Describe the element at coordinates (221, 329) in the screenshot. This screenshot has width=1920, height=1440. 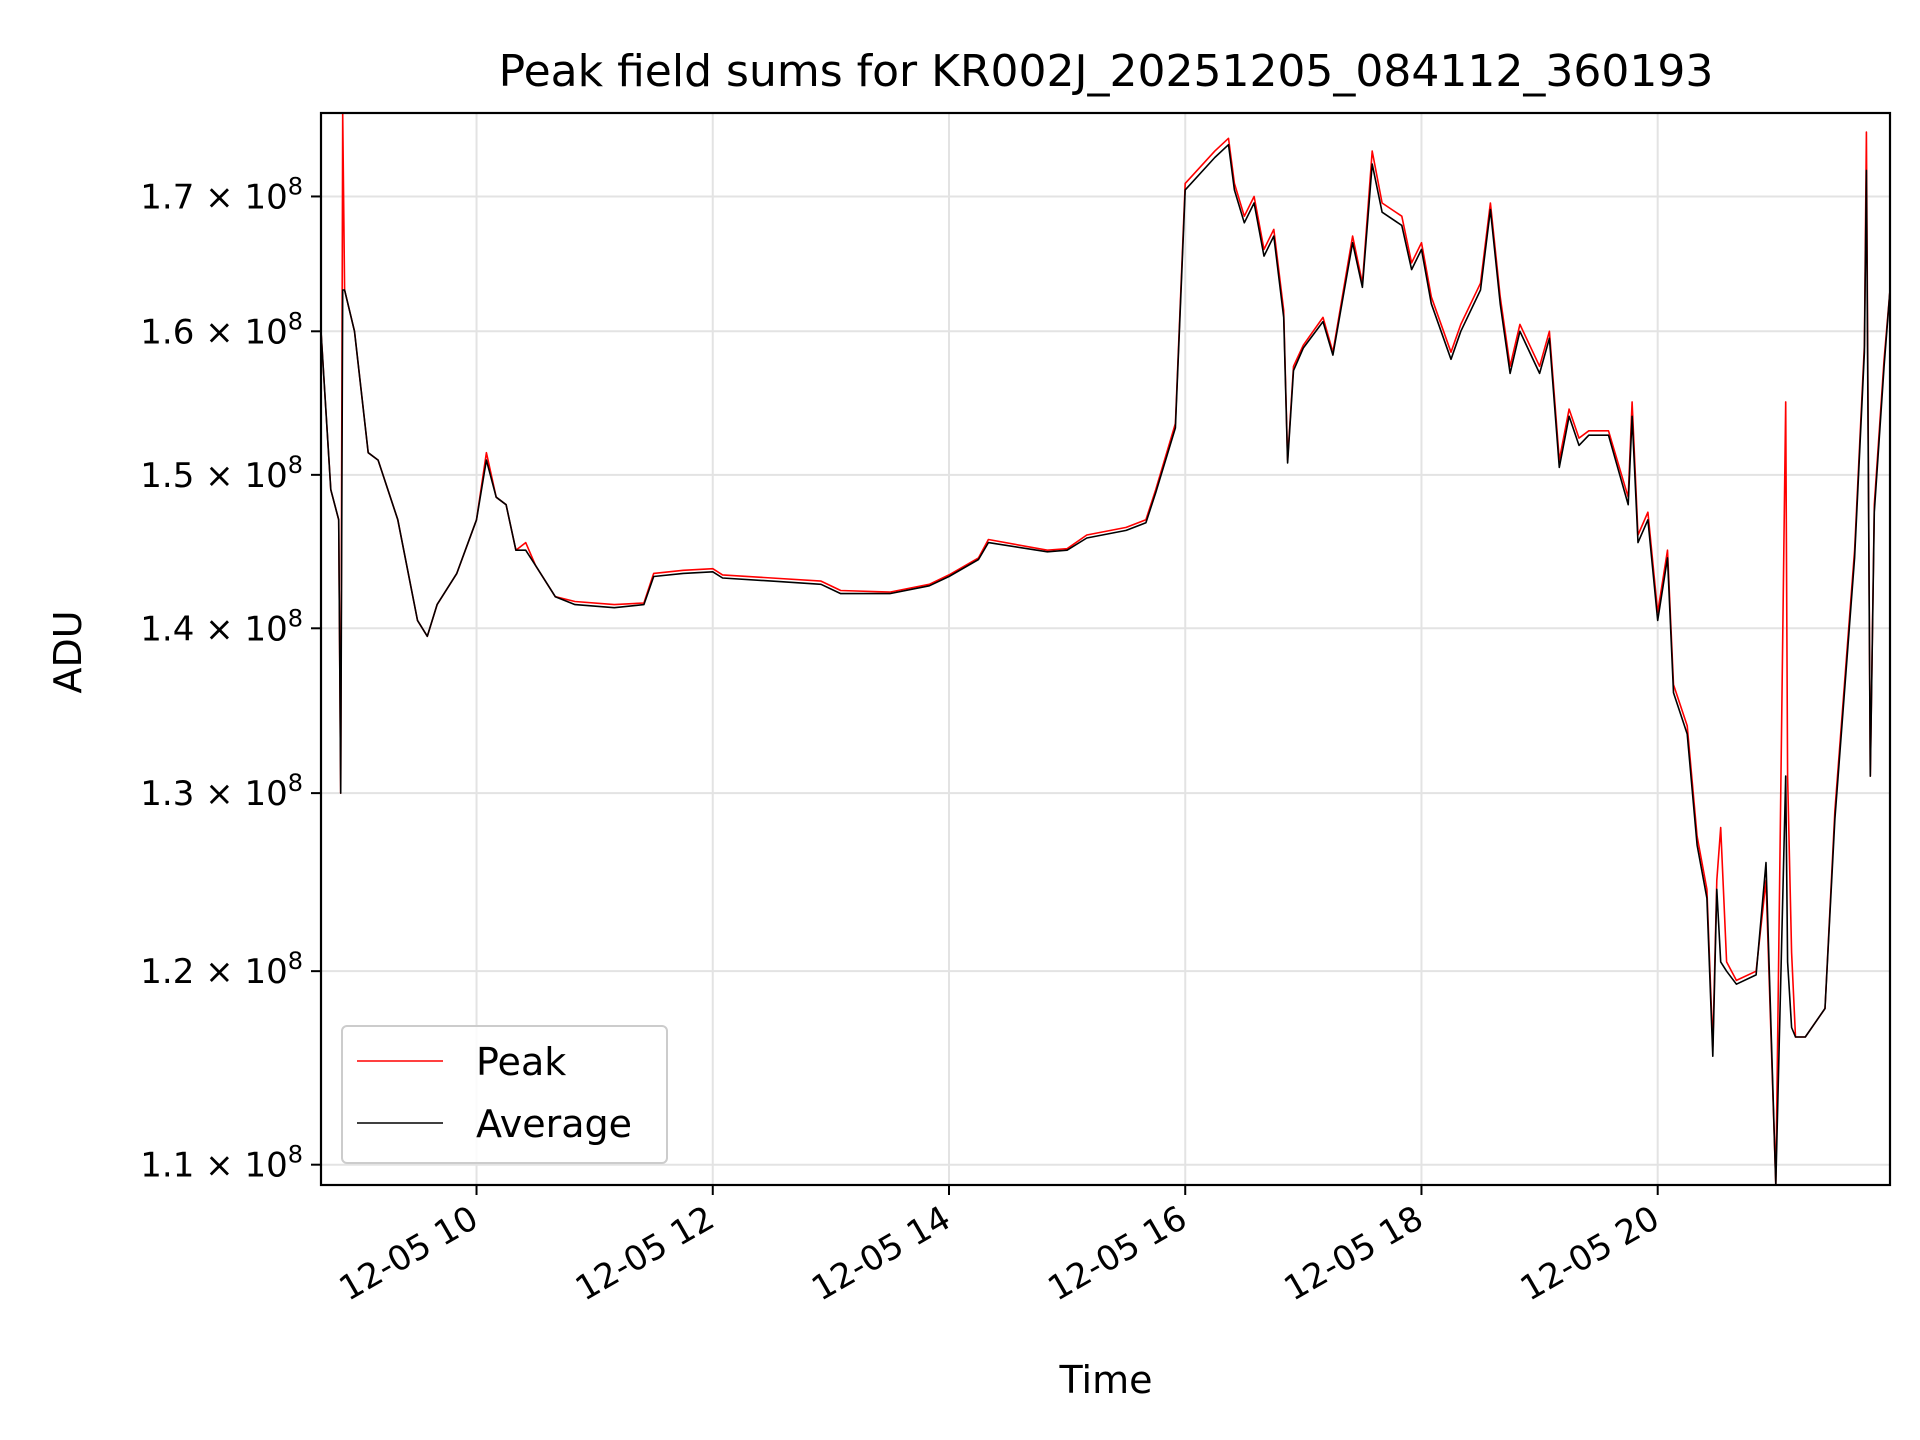
I see `y-tick-label: 1.6 × 108` at that location.